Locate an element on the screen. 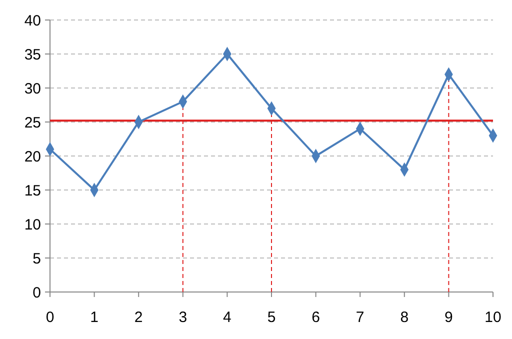  y-tick-label: 20 is located at coordinates (32, 157).